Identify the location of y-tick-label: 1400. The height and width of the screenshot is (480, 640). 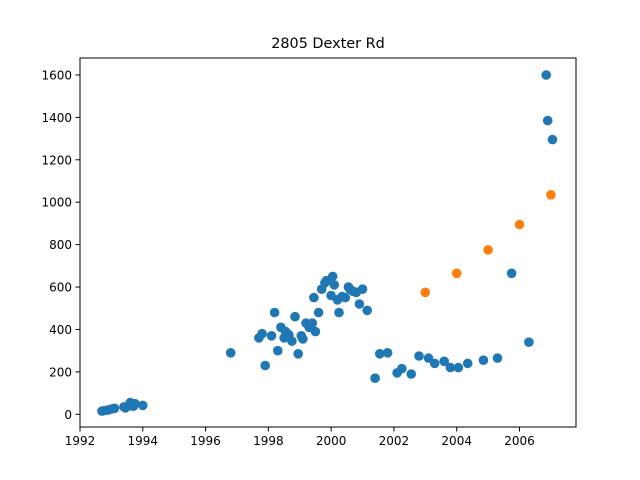
(56, 118).